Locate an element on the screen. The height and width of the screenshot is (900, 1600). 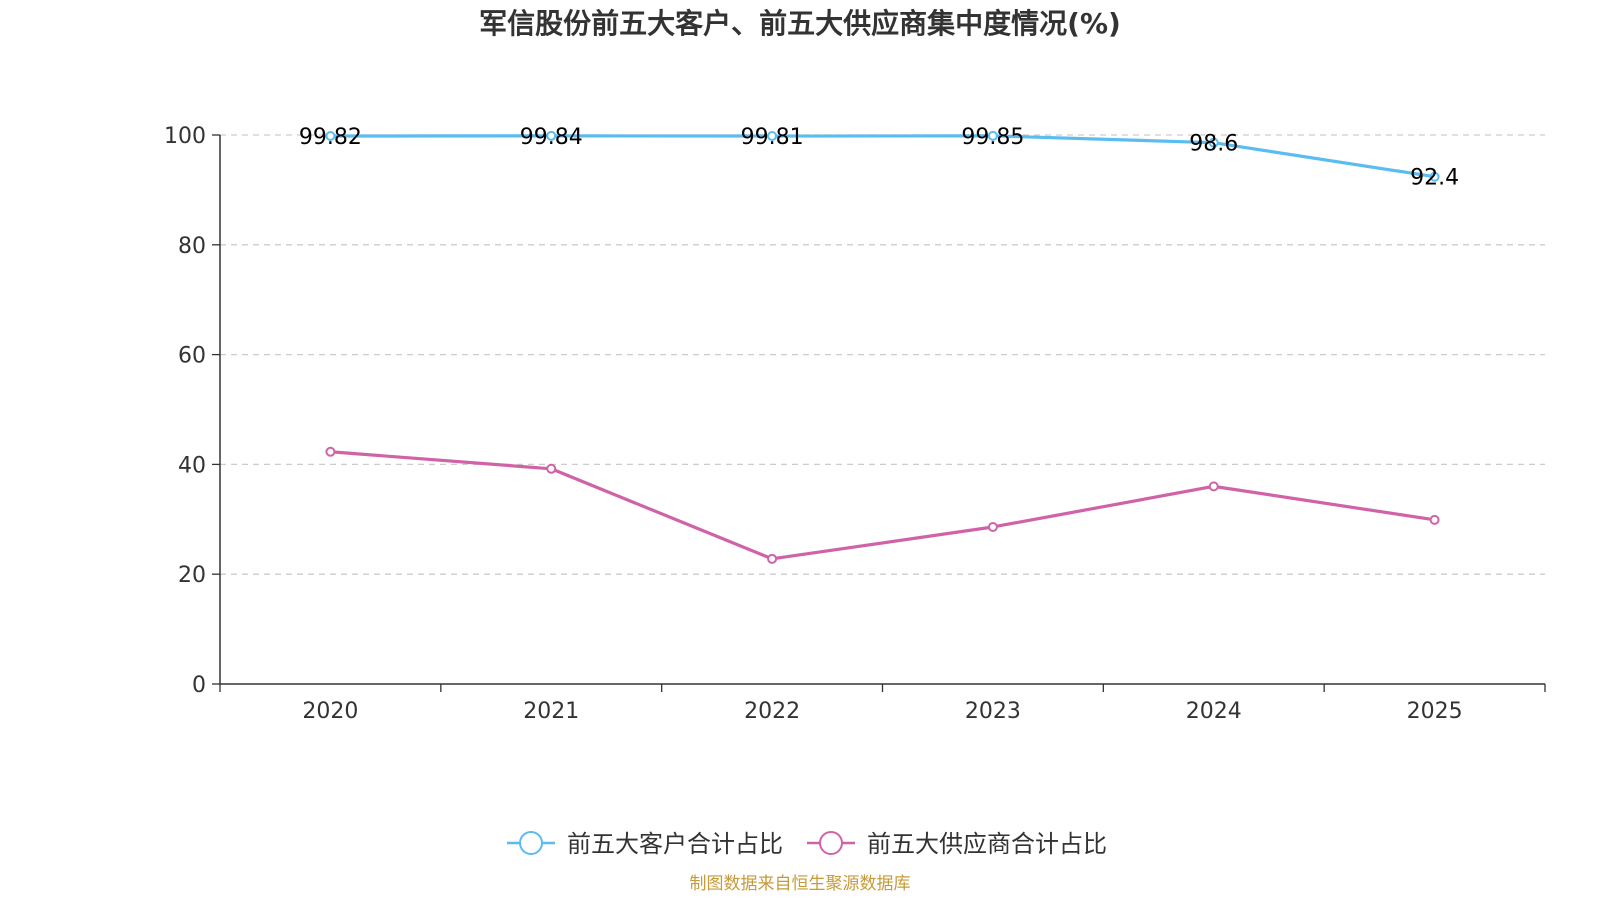
chart-title: 军信股份前五大客户、前五大供应商集中度情况(%) is located at coordinates (800, 23).